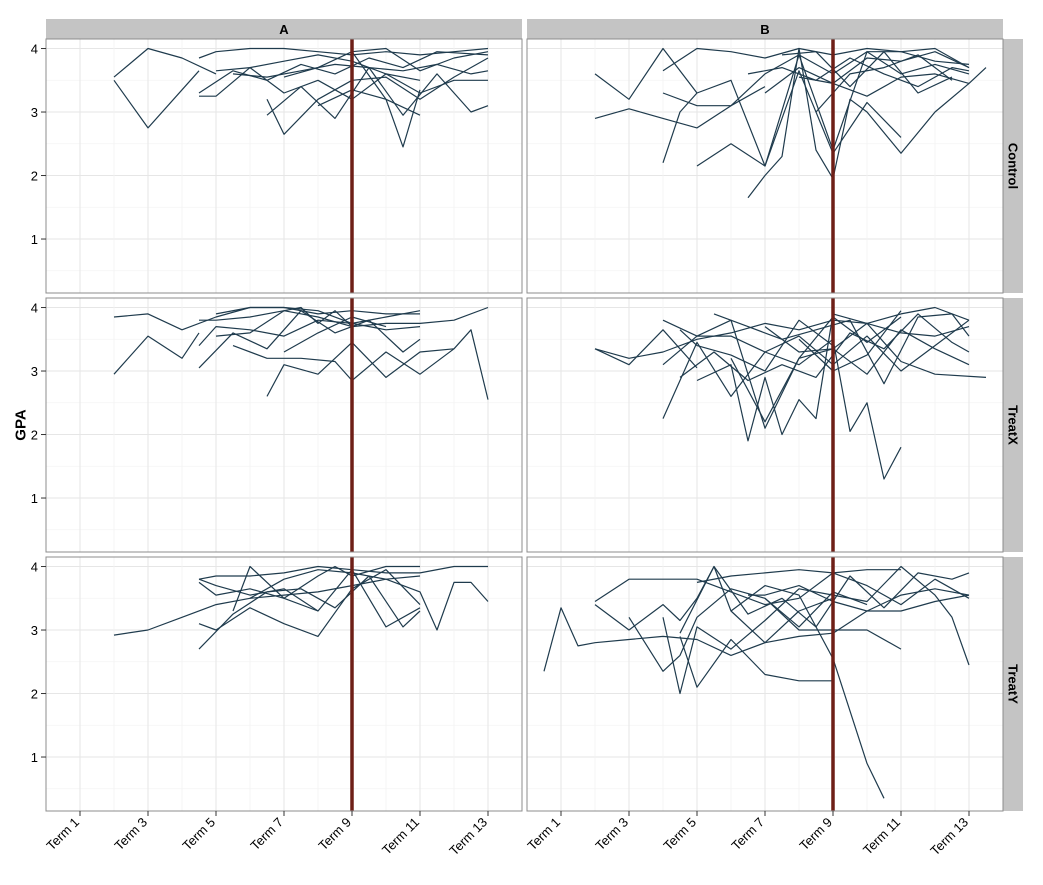 This screenshot has height=885, width=1043. What do you see at coordinates (21, 425) in the screenshot?
I see `y-axis-title: GPA` at bounding box center [21, 425].